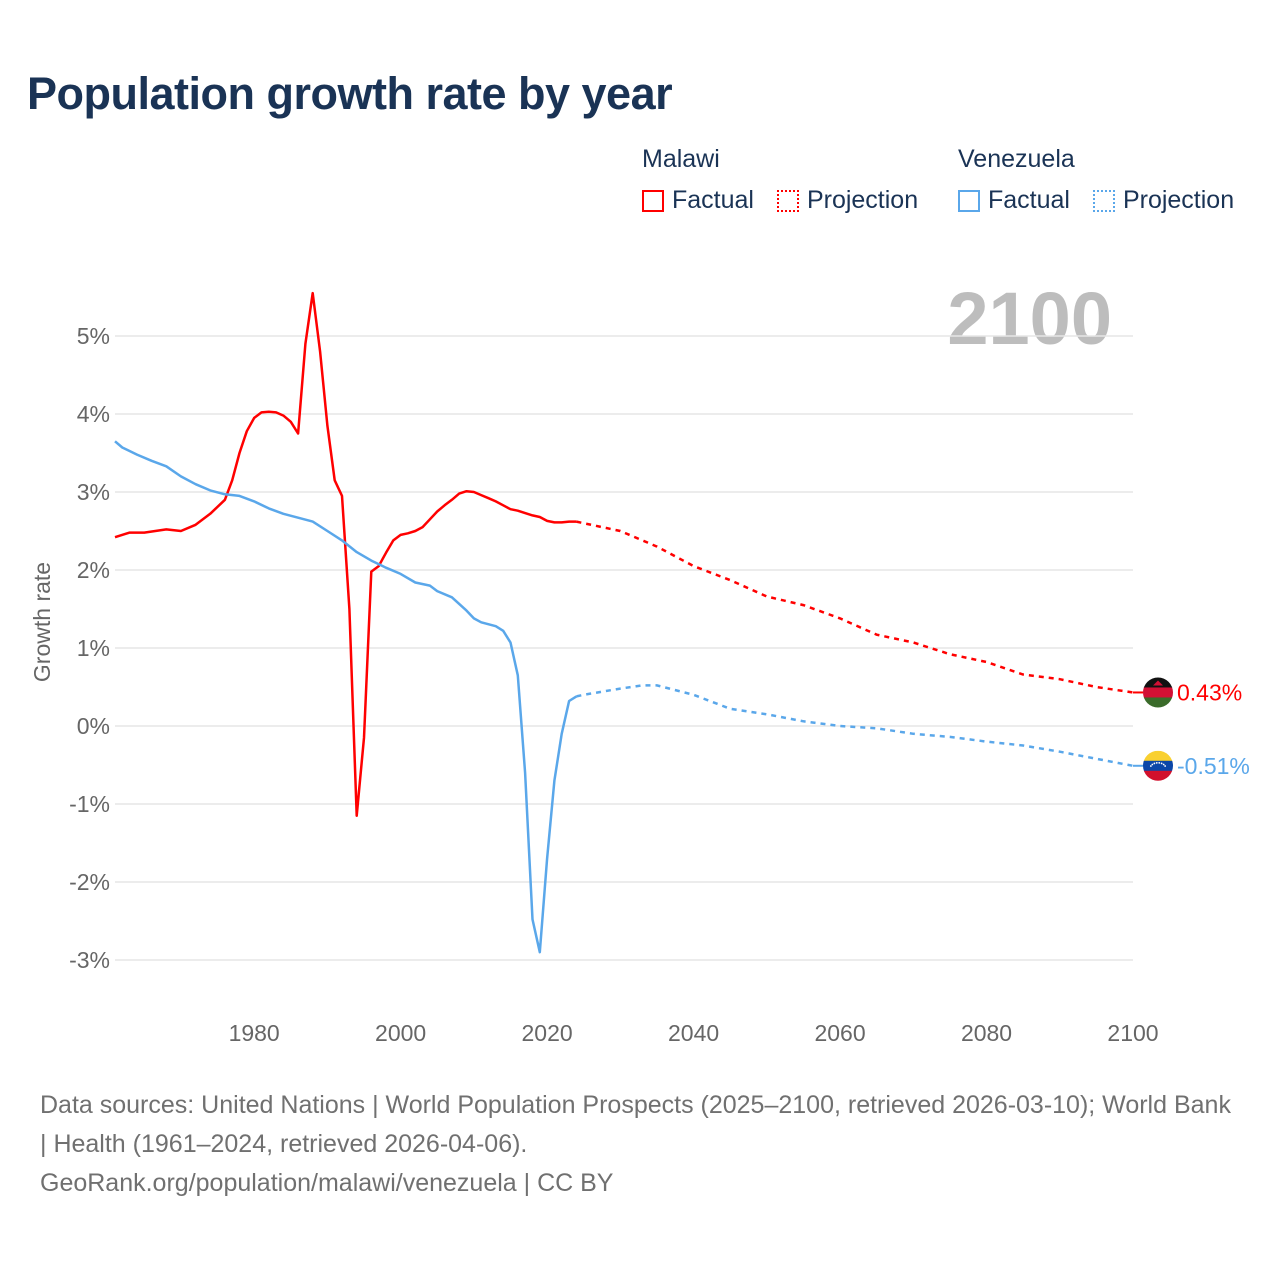 This screenshot has width=1280, height=1280. Describe the element at coordinates (93, 492) in the screenshot. I see `y-tick-label: 3%` at that location.